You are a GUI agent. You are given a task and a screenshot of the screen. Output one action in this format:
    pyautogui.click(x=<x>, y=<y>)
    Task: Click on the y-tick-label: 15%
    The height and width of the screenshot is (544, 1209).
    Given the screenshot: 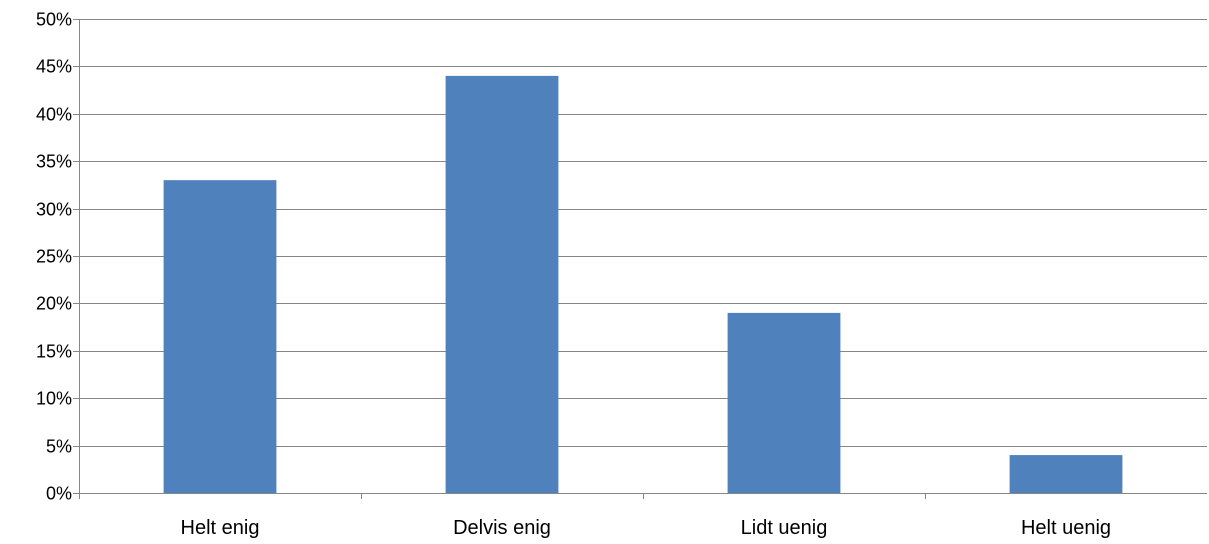 What is the action you would take?
    pyautogui.click(x=54, y=352)
    